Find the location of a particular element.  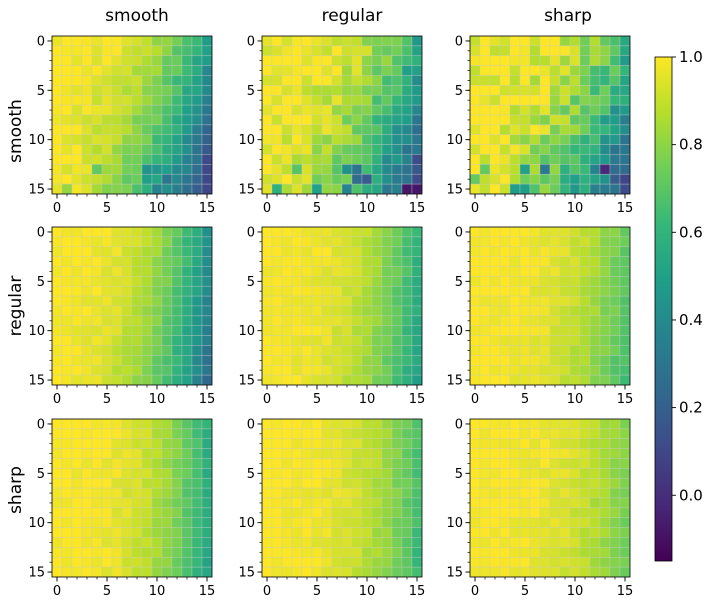

y-tick-label: 10 is located at coordinates (454, 523).